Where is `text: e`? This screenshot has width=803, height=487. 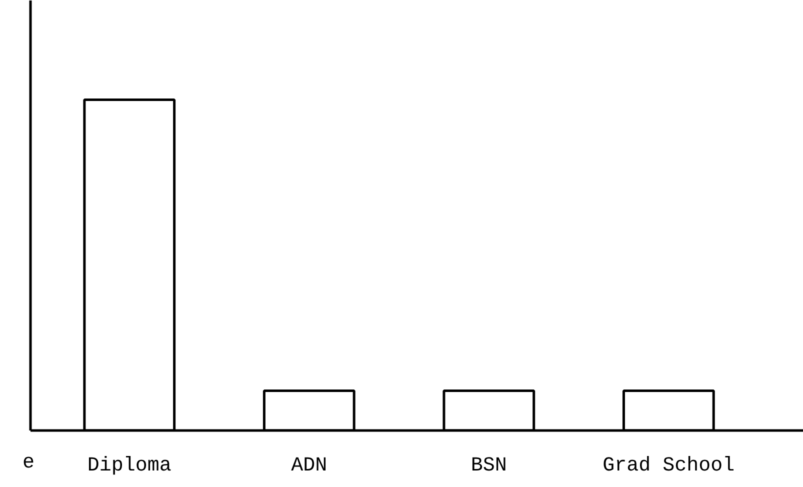
text: e is located at coordinates (28, 463).